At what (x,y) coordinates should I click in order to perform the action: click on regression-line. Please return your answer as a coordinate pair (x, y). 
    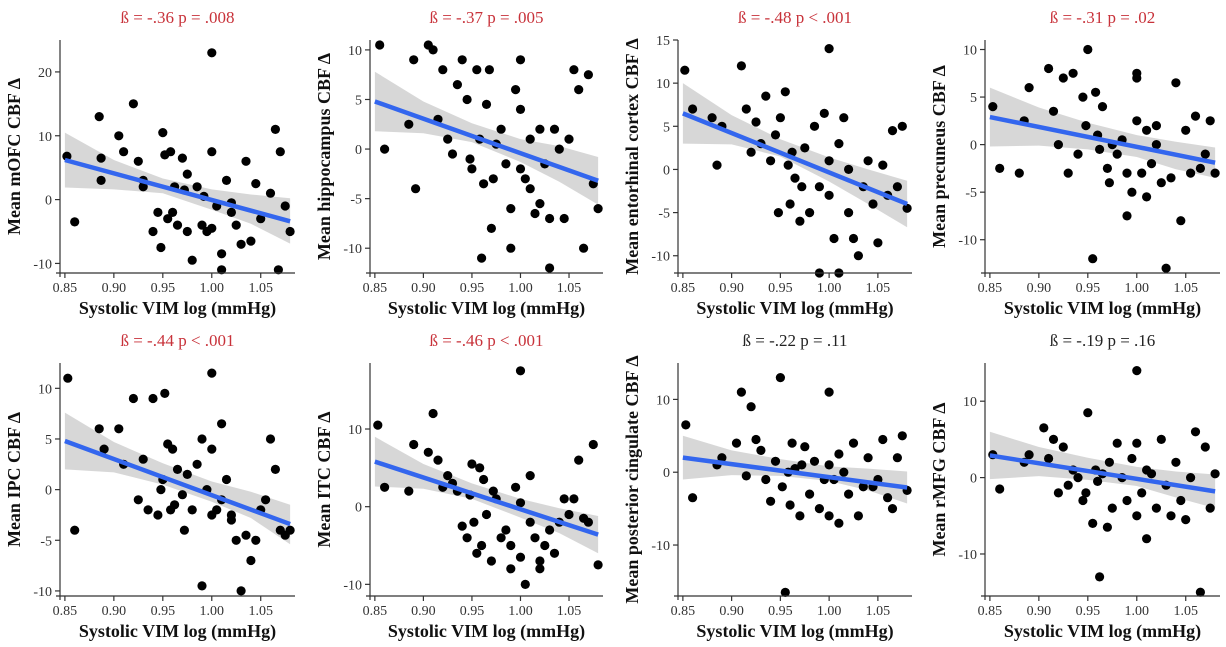
    Looking at the image, I should click on (1102, 473).